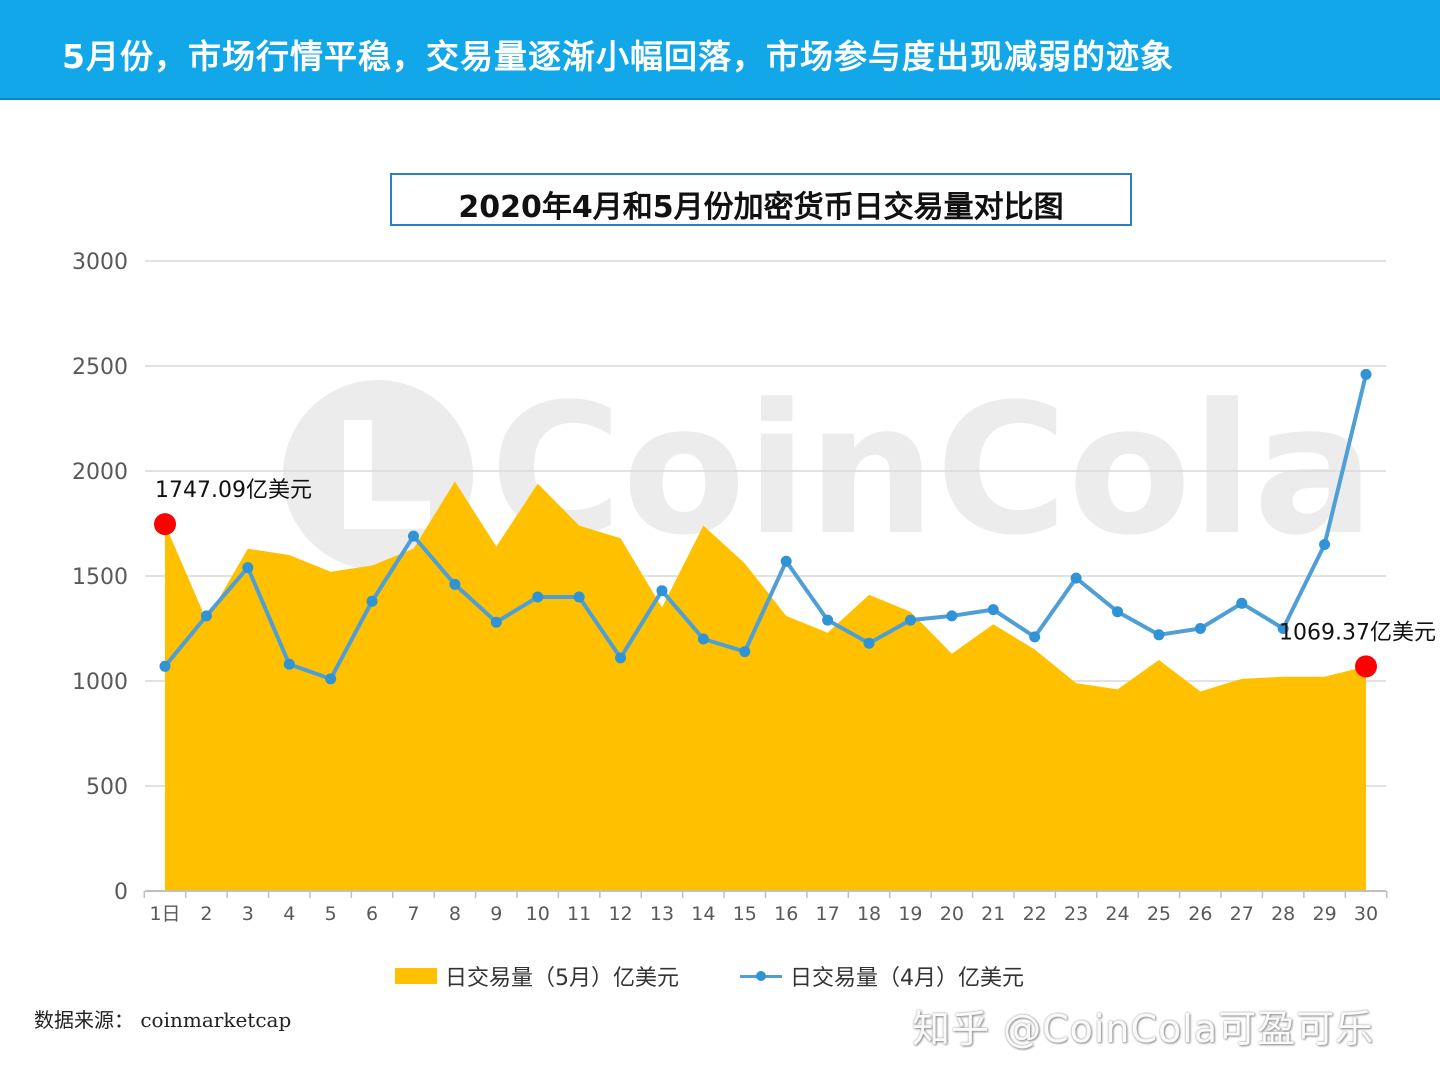  Describe the element at coordinates (455, 914) in the screenshot. I see `x-tick-label: 8` at that location.